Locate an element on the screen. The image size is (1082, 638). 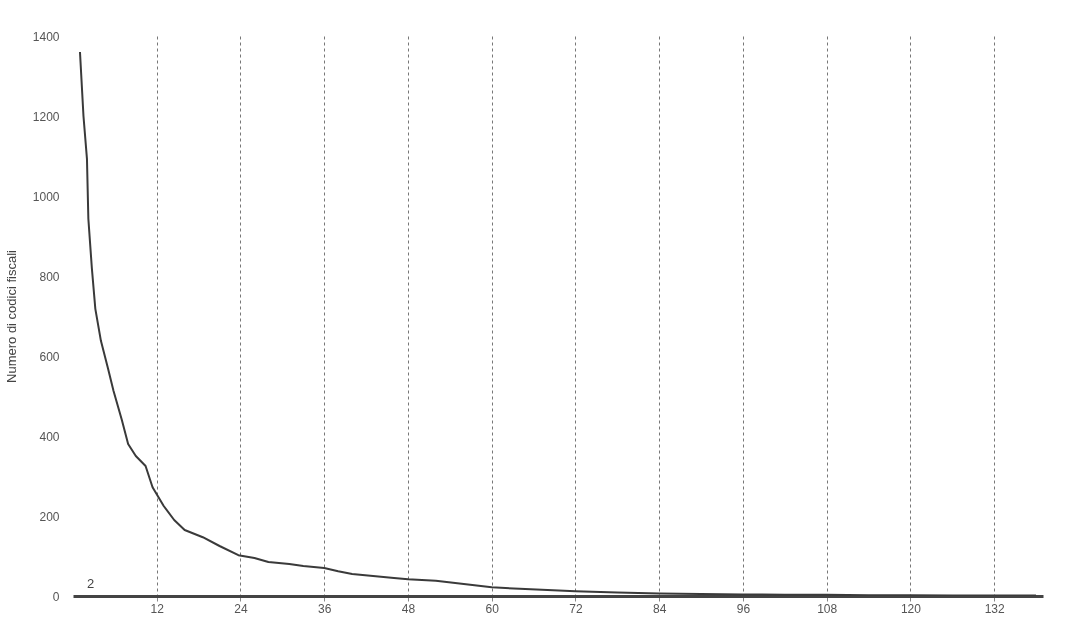
x-tick-label: 120 is located at coordinates (911, 608).